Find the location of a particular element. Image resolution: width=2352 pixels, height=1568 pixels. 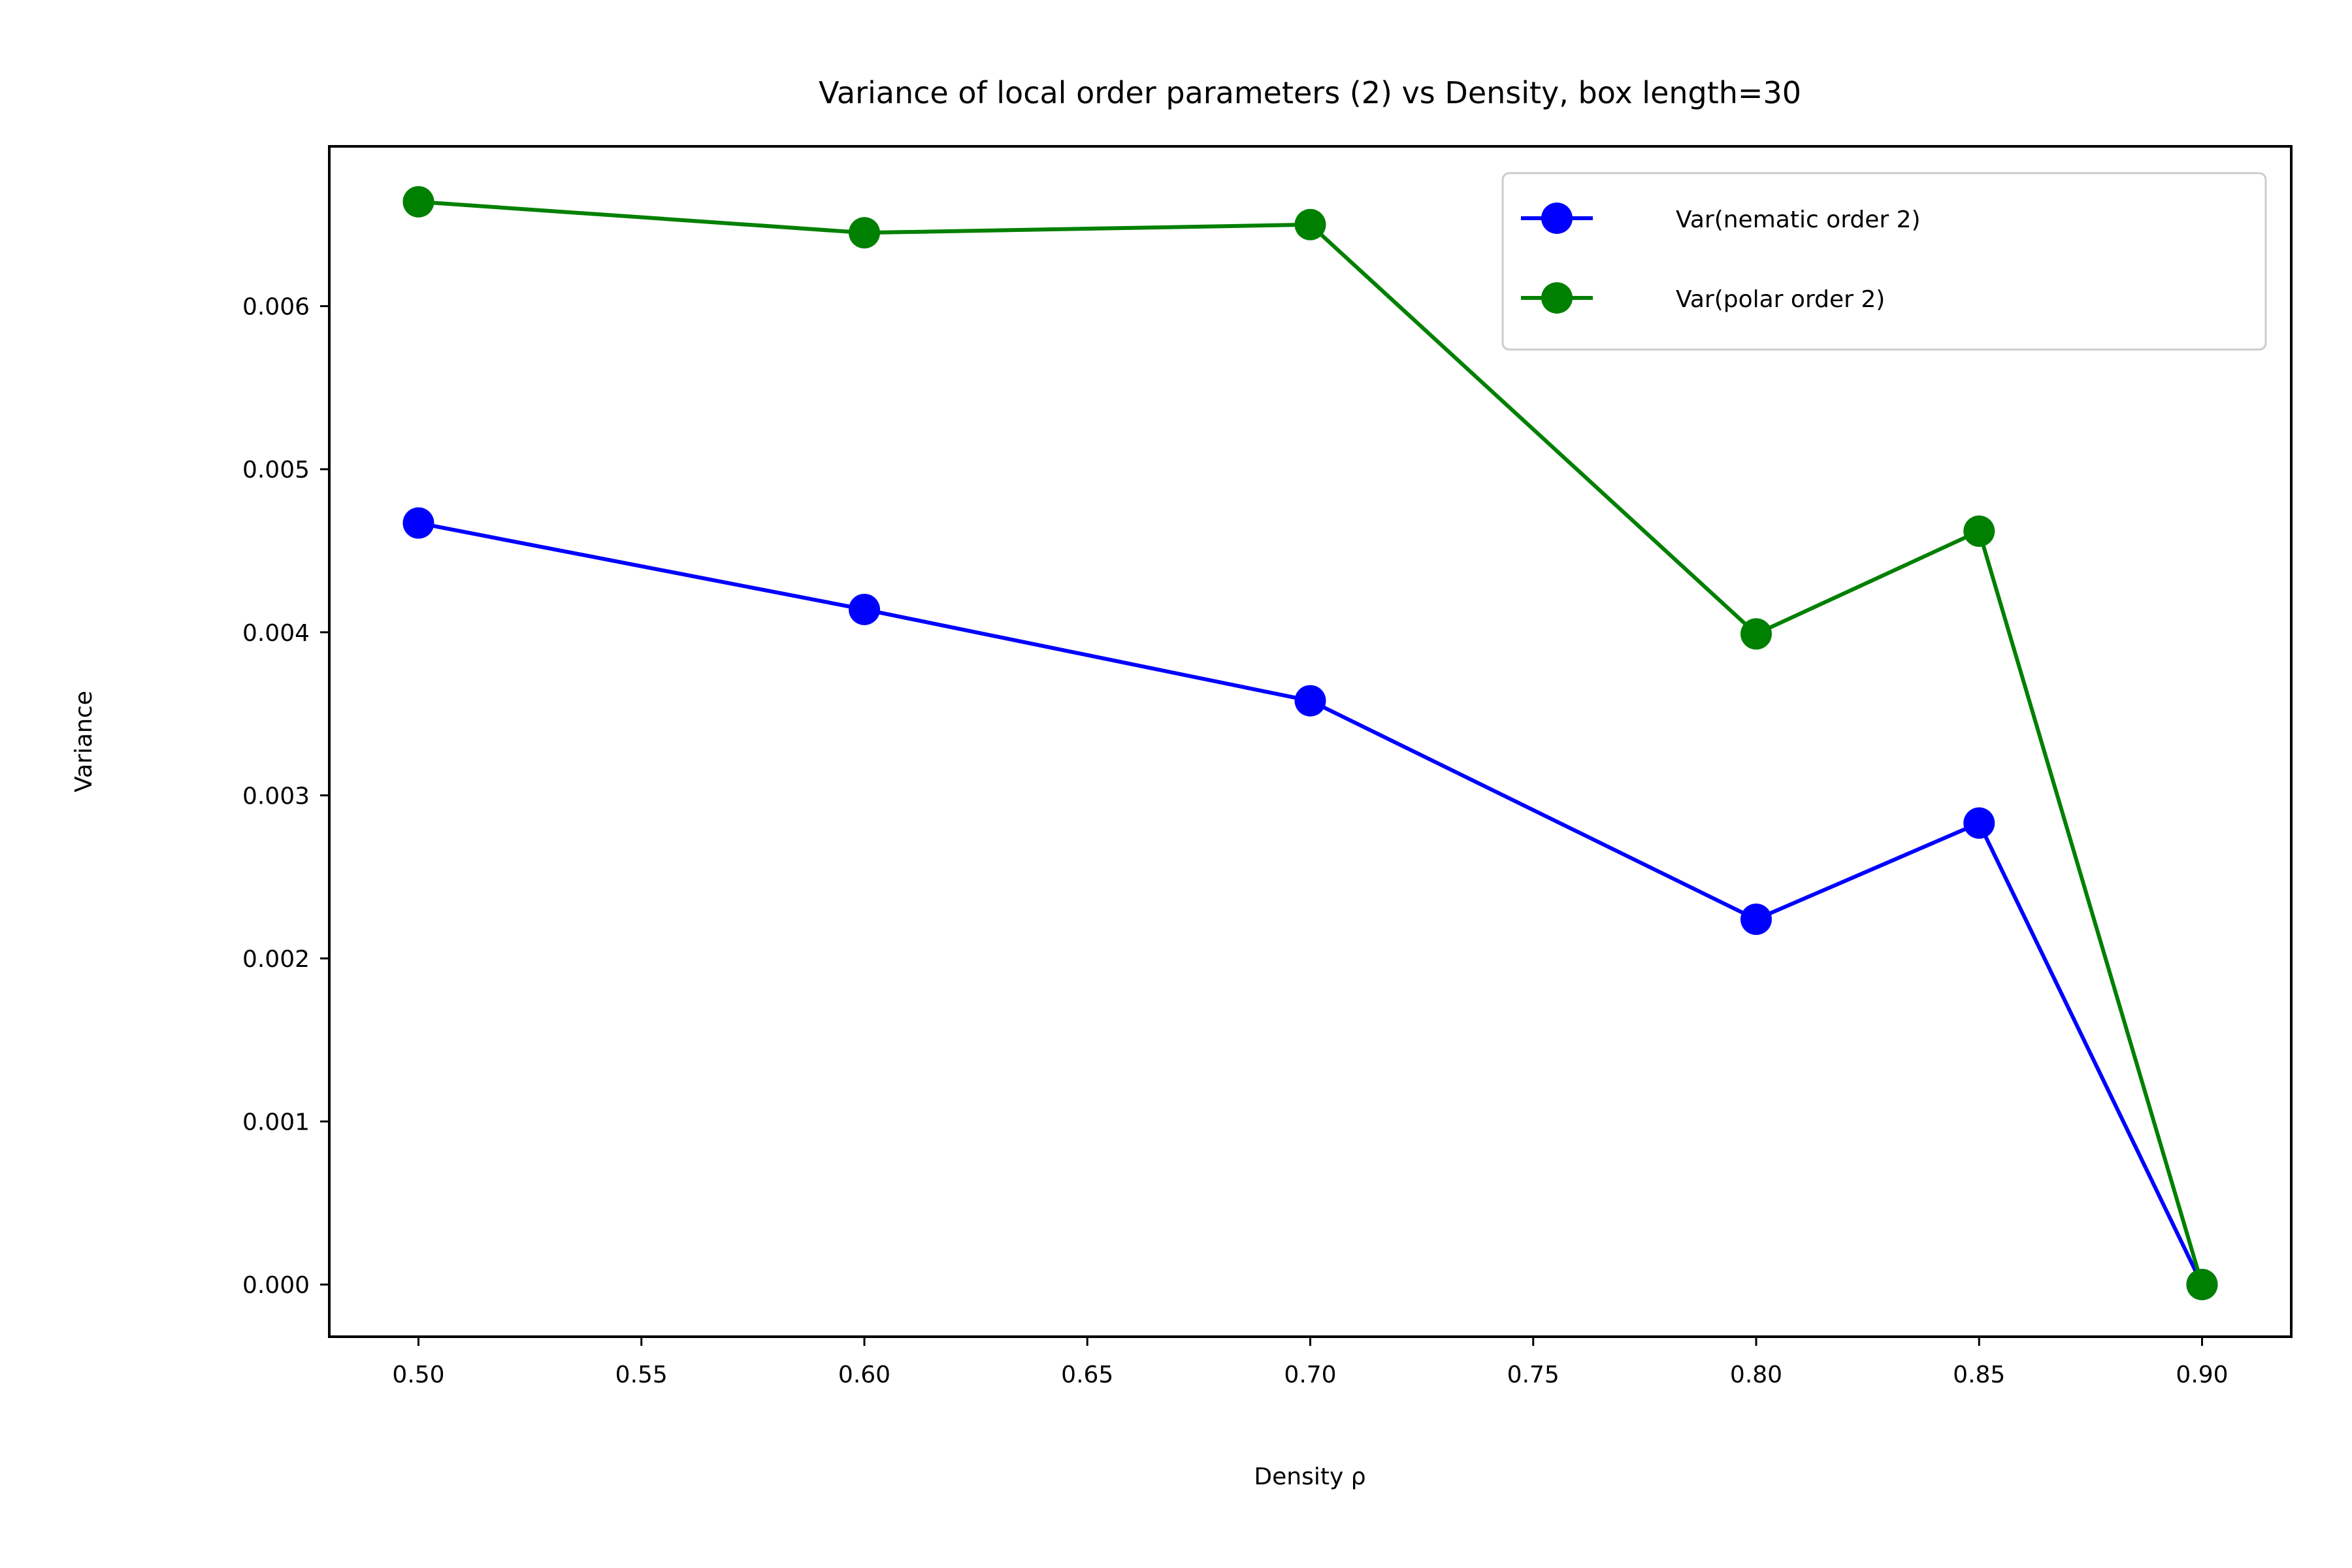

x-tick-label: 0.80 is located at coordinates (1756, 1375).